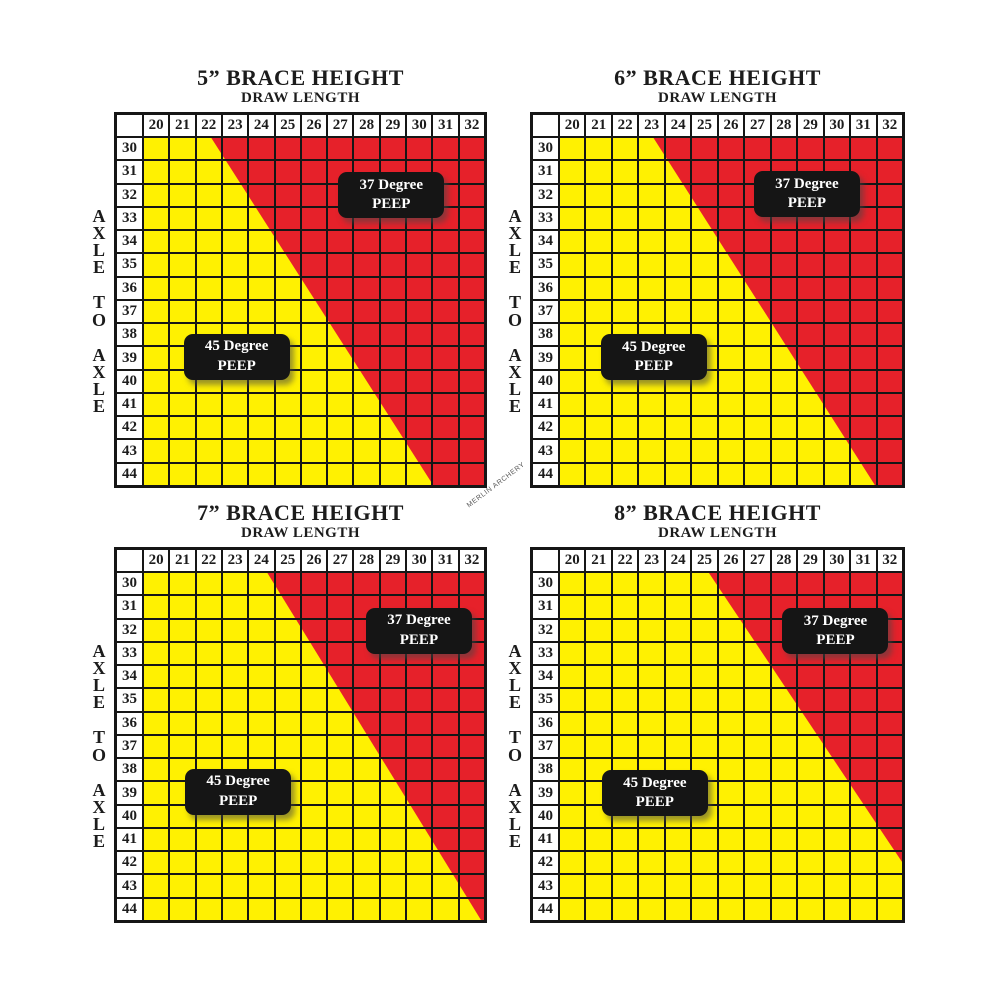 This screenshot has height=1000, width=1000. Describe the element at coordinates (129, 723) in the screenshot. I see `axle-row-label-cell: 36` at that location.